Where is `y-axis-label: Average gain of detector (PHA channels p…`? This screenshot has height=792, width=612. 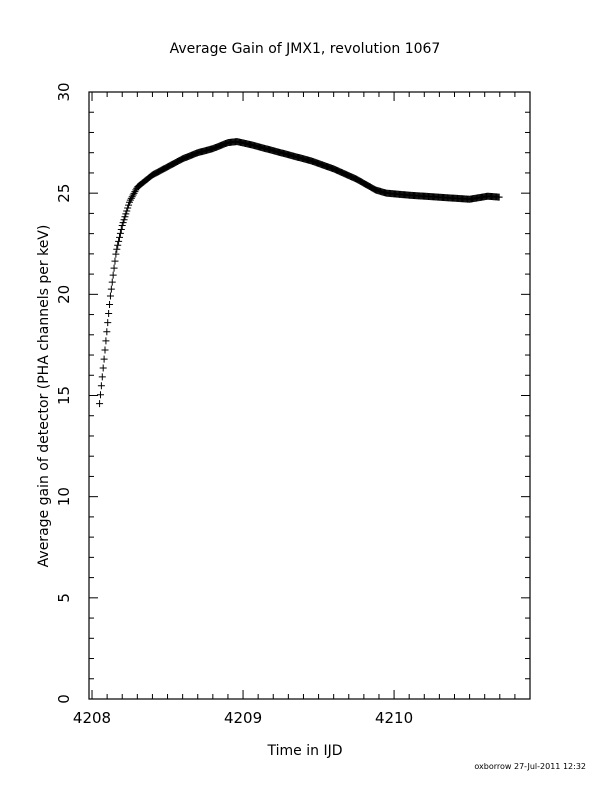 y-axis-label: Average gain of detector (PHA channels p… is located at coordinates (44, 396).